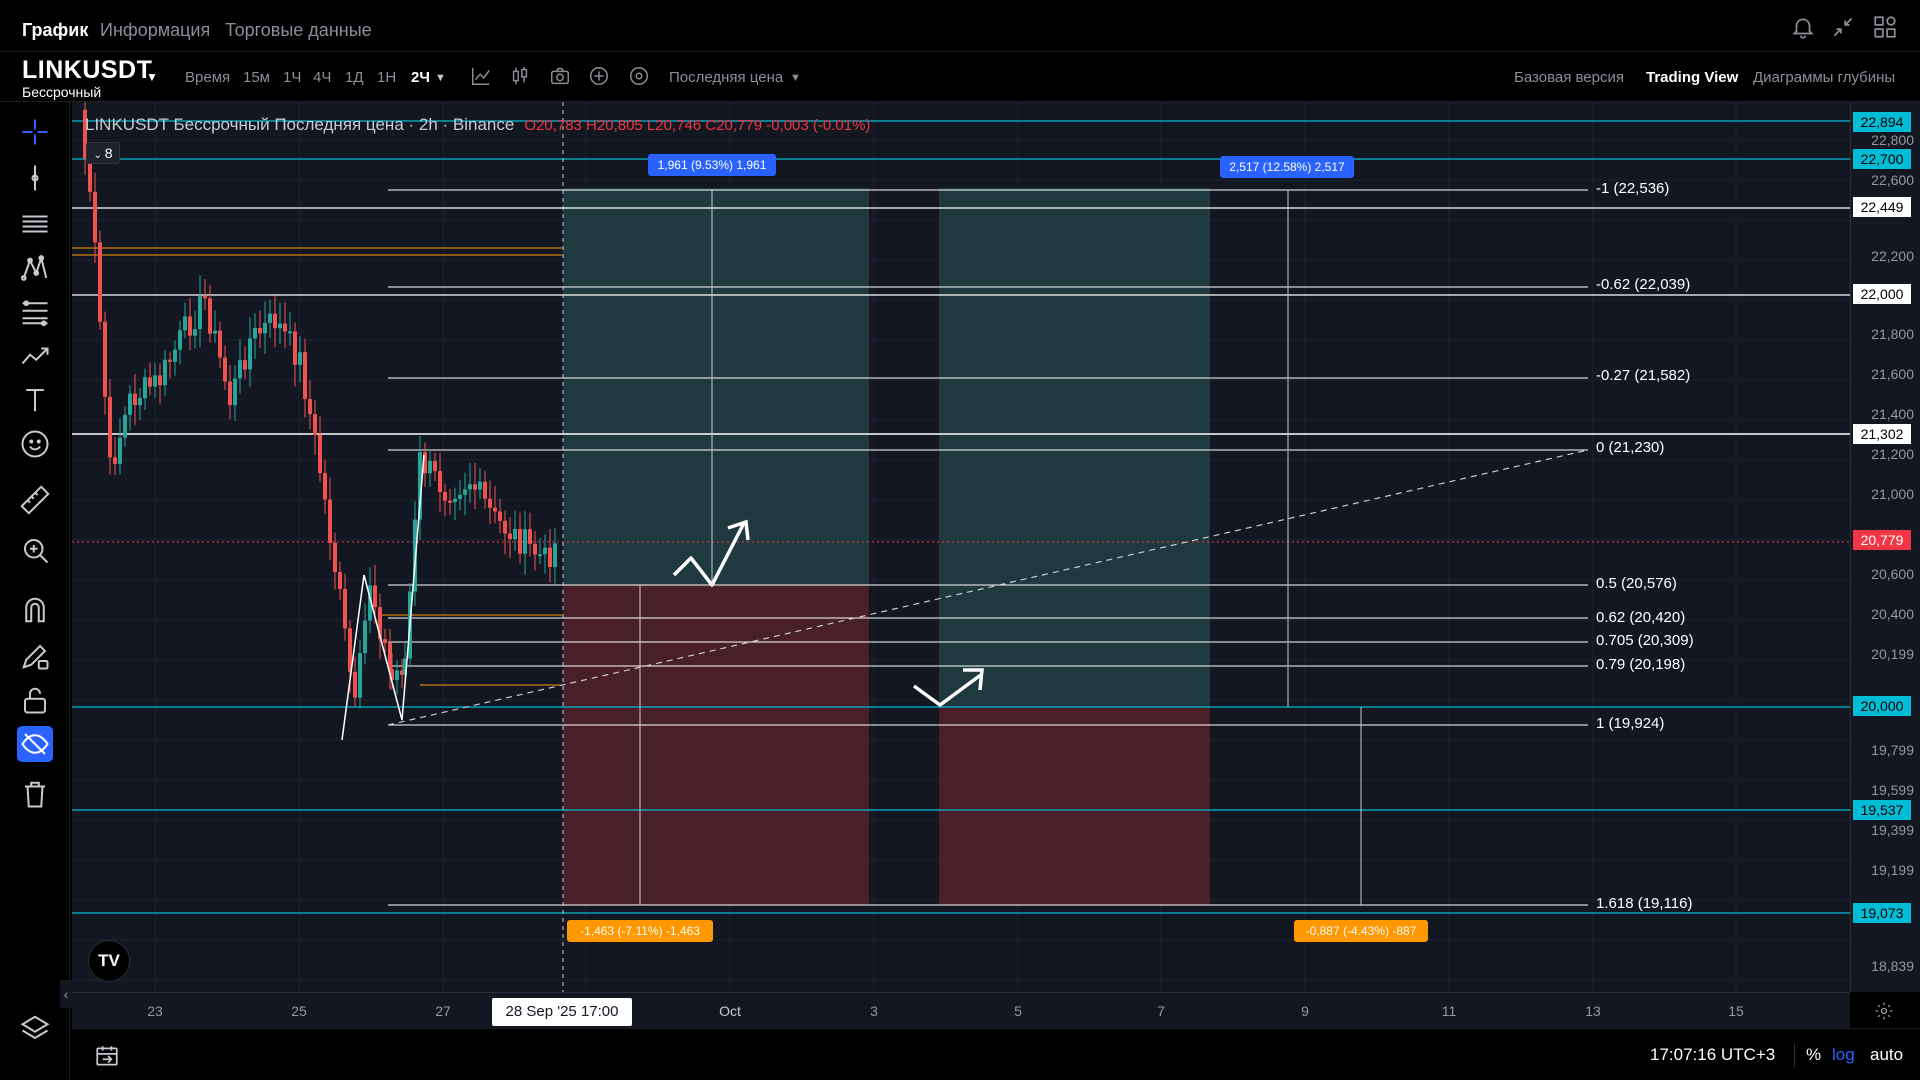  I want to click on emoji-icon, so click(35, 444).